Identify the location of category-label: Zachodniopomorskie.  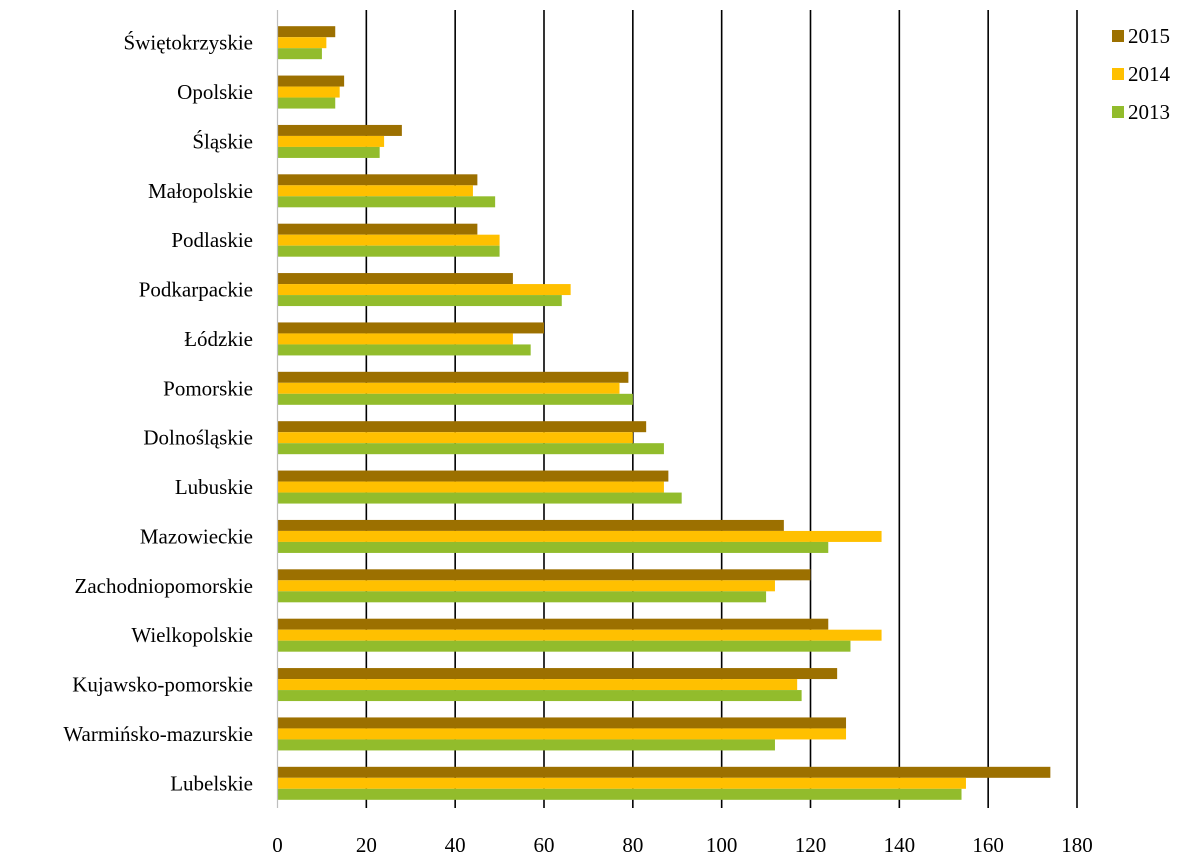
(164, 586).